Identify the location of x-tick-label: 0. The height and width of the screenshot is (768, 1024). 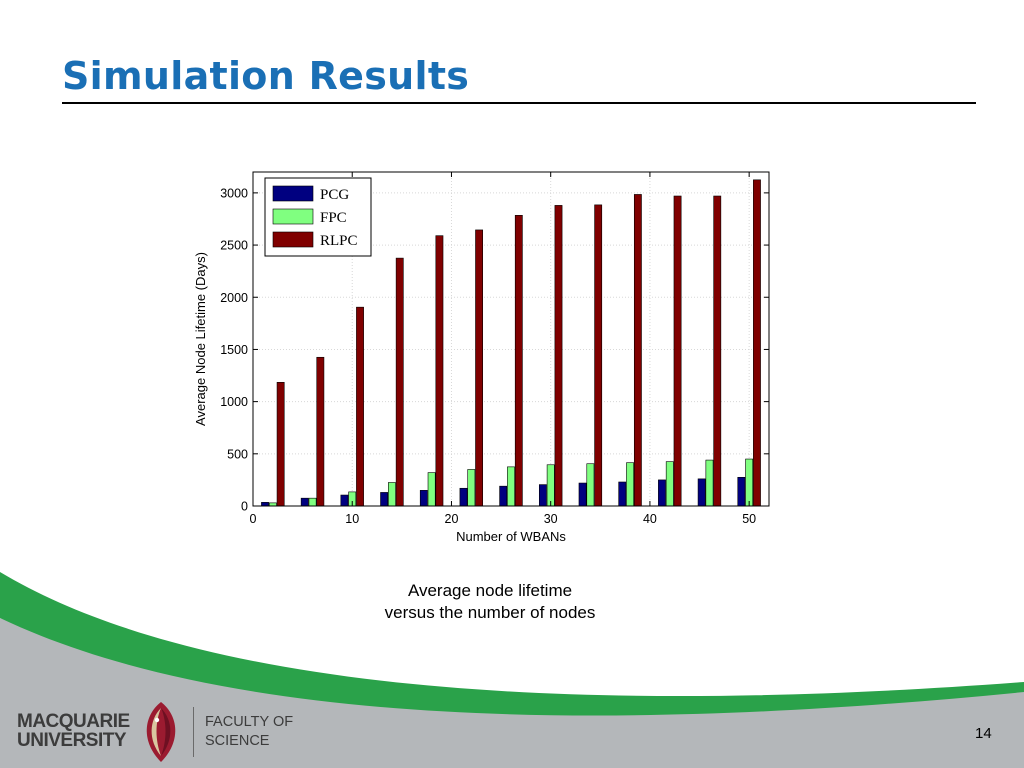
(253, 519).